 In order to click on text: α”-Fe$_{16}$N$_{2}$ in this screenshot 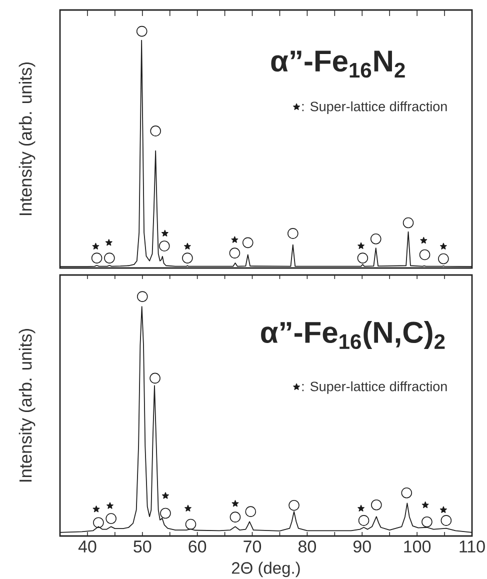, I will do `click(338, 64)`.